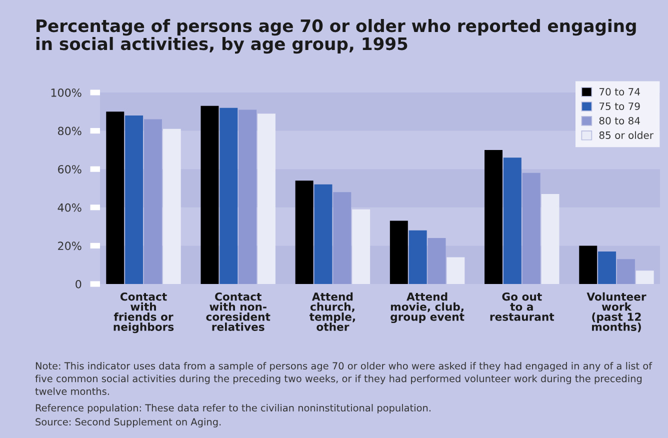 This screenshot has width=668, height=438. I want to click on x-tick-label: Go out to a restaurant, so click(522, 306).